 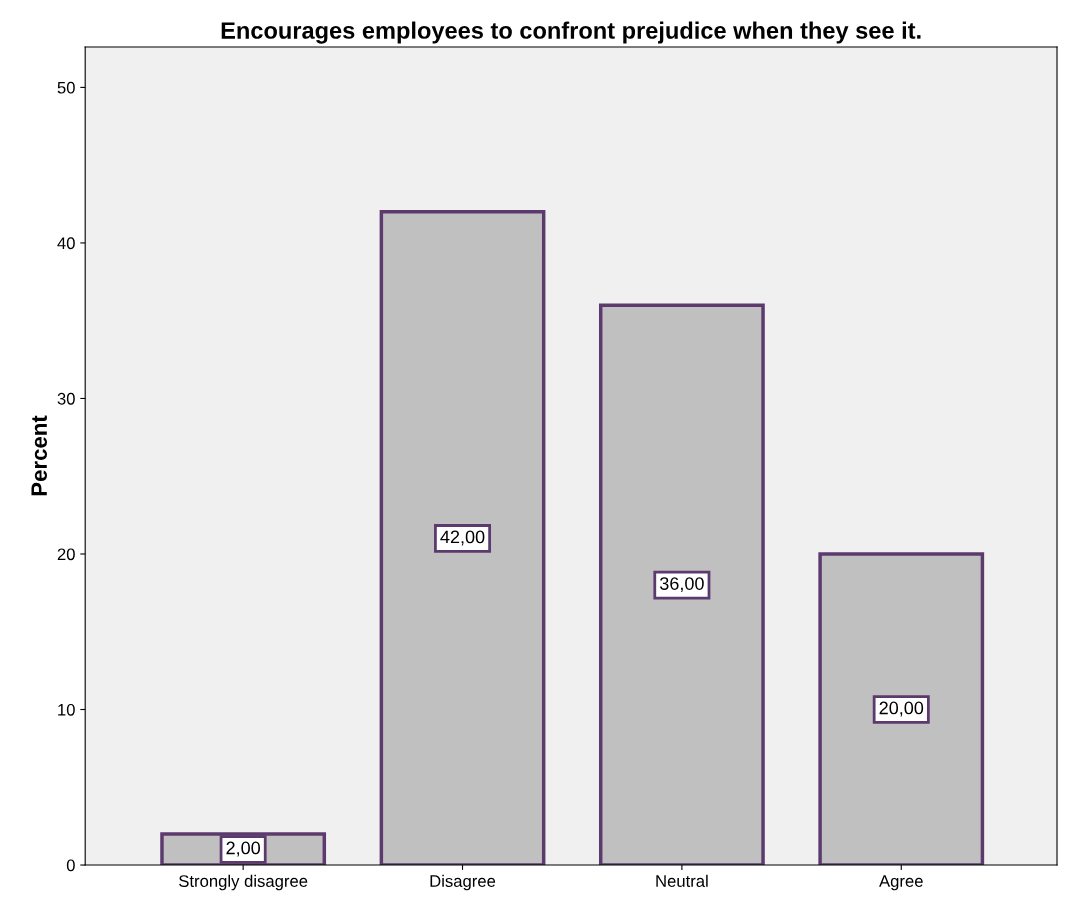 I want to click on data-label: 20,00, so click(x=901, y=709).